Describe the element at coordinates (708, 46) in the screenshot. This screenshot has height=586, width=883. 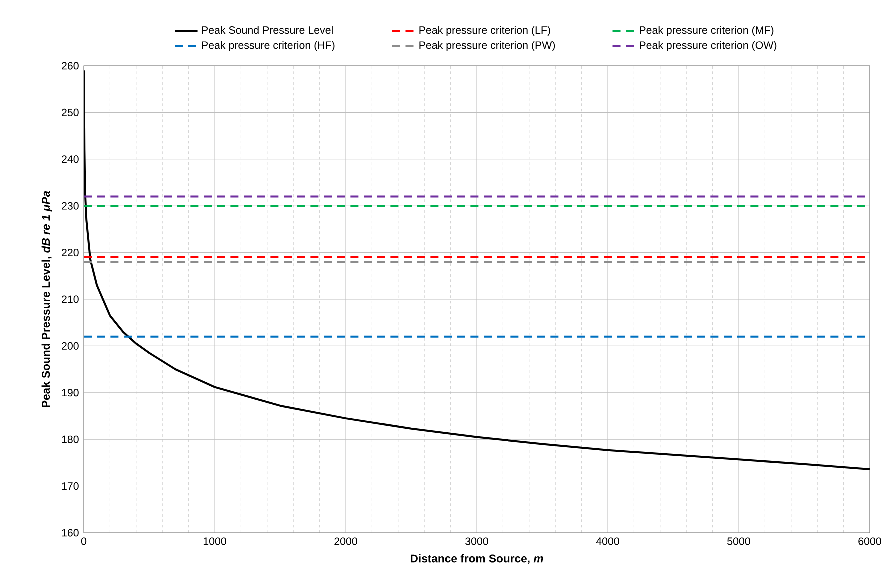
I see `legend-label: Peak pressure criterion (OW)` at that location.